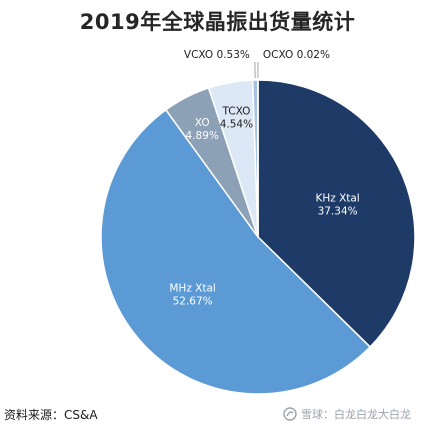  I want to click on leader-lines, so click(256, 70).